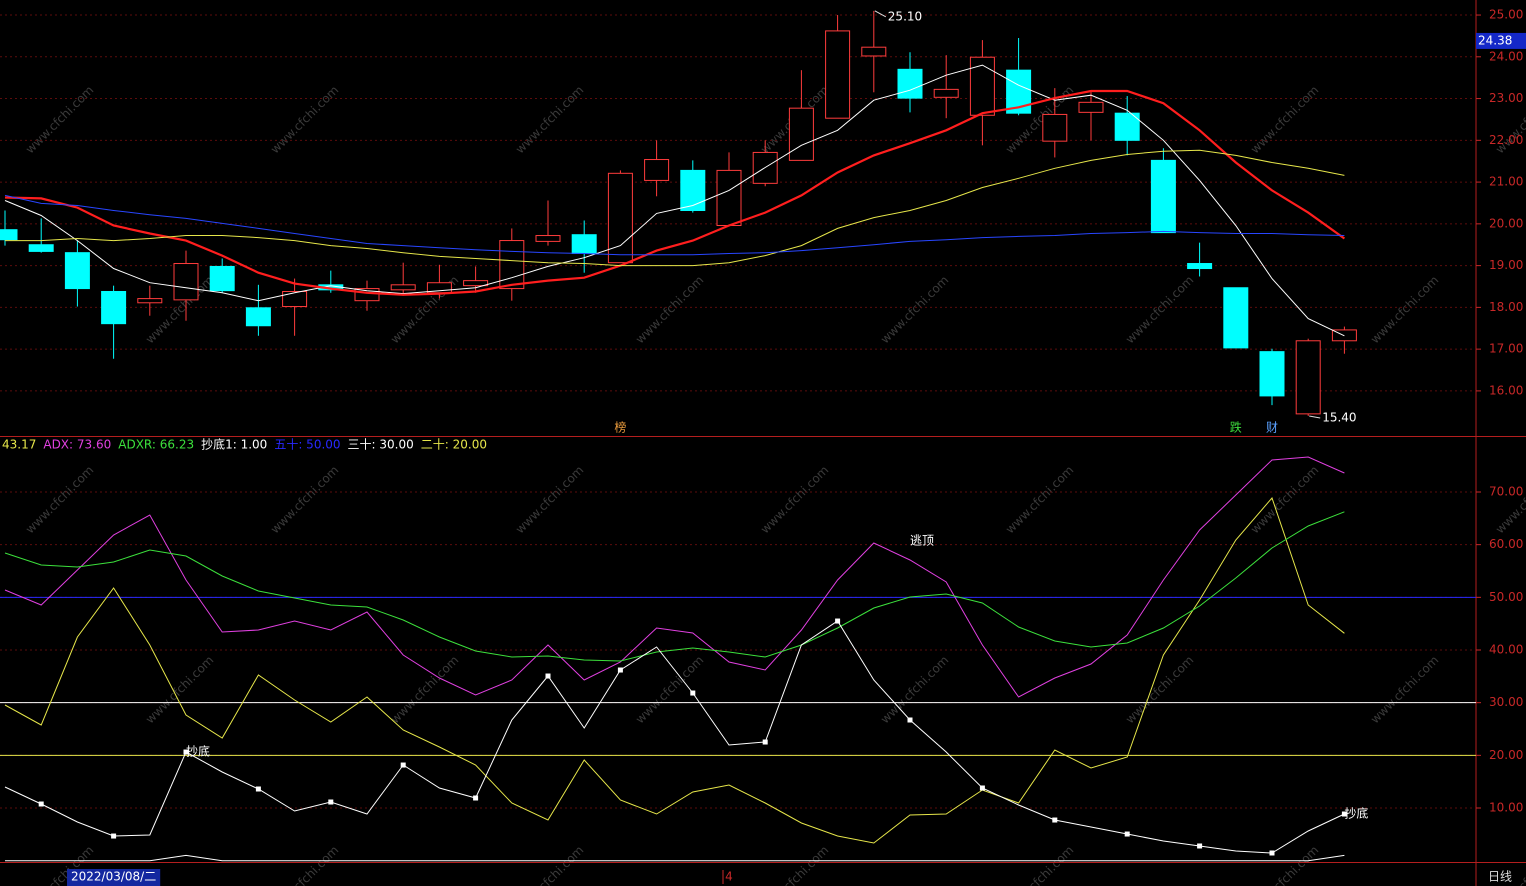  Describe the element at coordinates (1506, 650) in the screenshot. I see `y-tick-label: 40.00` at that location.